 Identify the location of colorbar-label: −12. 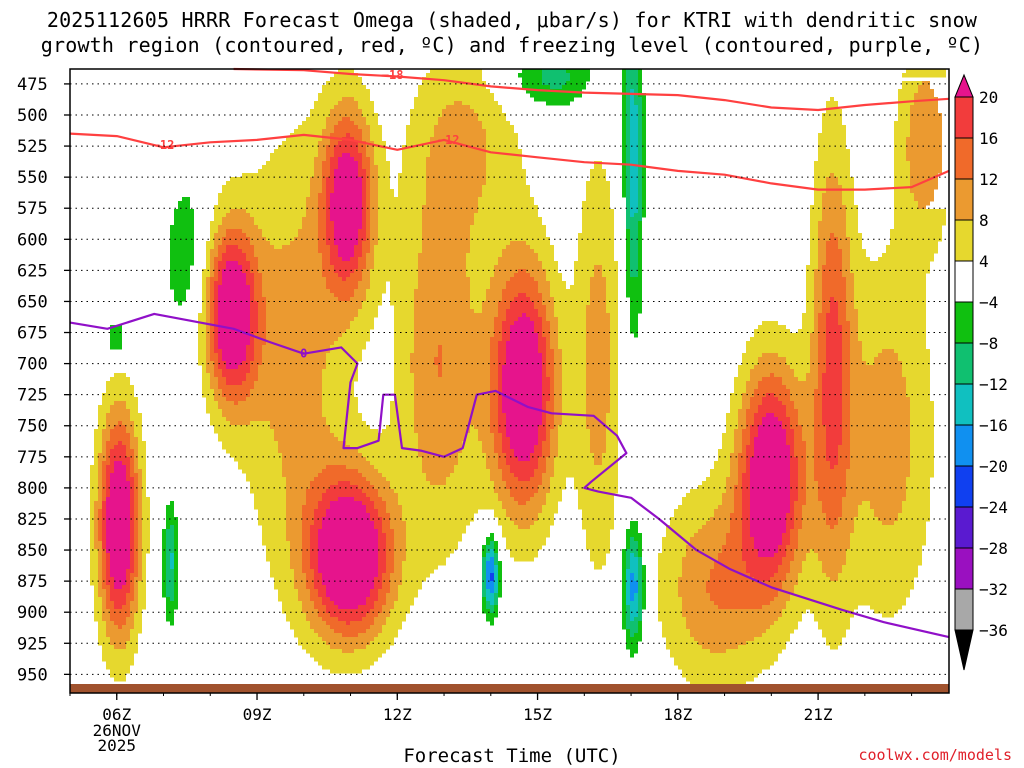
(993, 384).